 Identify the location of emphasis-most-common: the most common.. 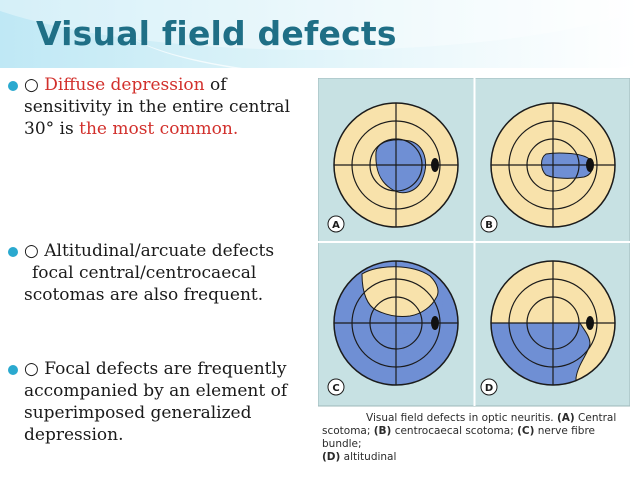
(159, 129).